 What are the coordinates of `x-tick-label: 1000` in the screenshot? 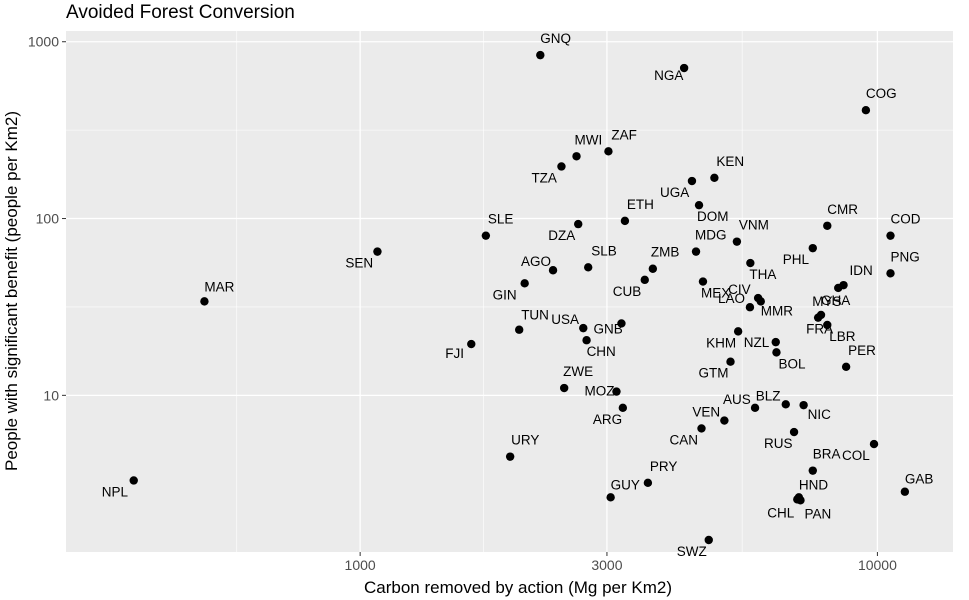 It's located at (360, 565).